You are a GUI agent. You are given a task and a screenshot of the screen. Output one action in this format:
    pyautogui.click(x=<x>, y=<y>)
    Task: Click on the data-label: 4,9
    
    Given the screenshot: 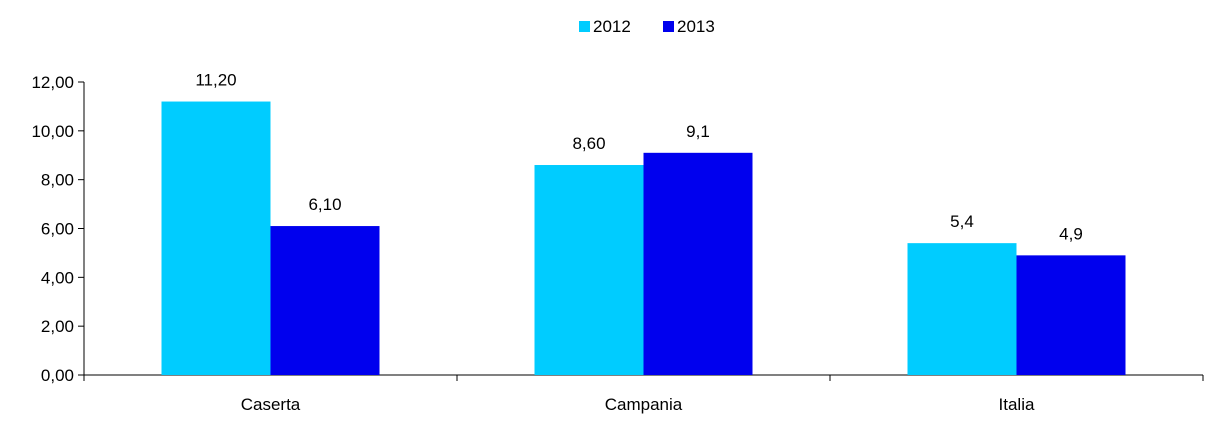 What is the action you would take?
    pyautogui.click(x=1071, y=233)
    